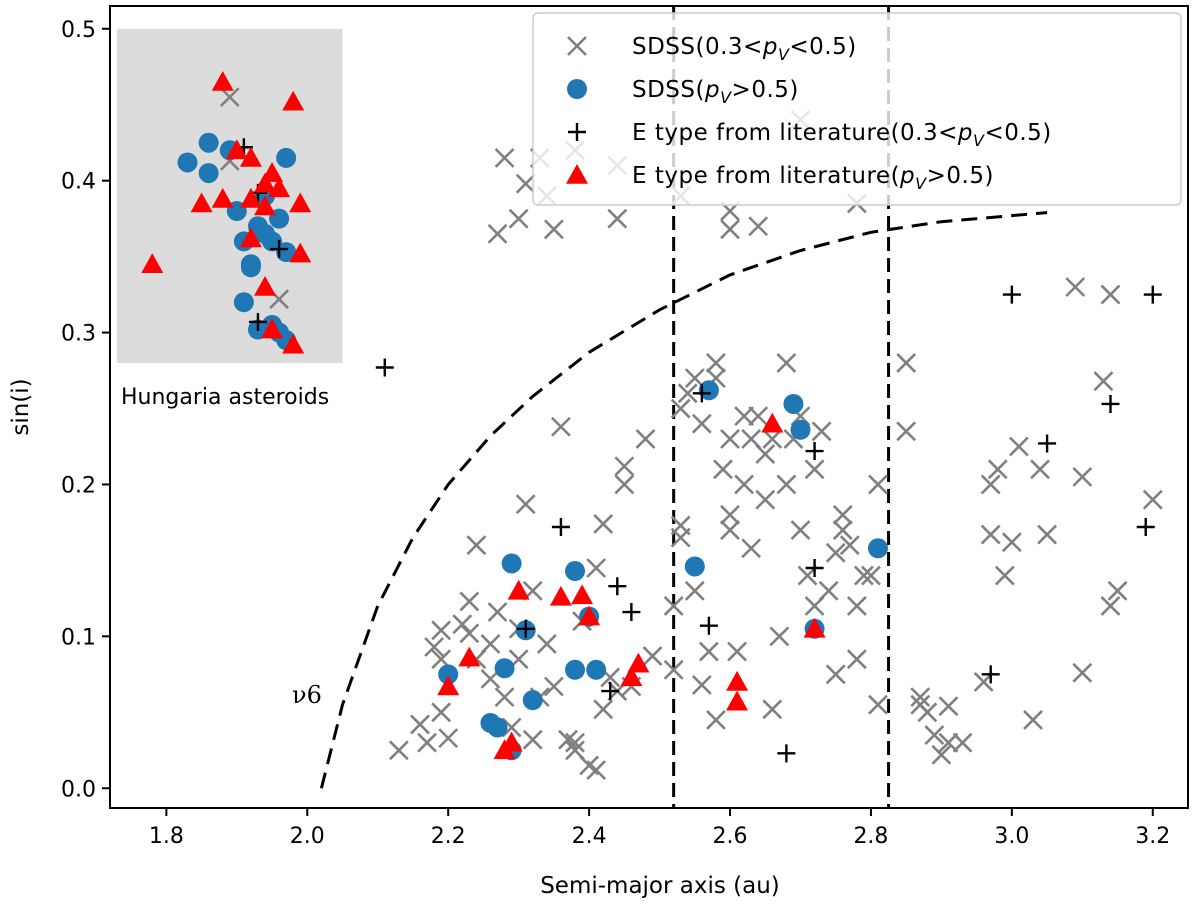 The image size is (1200, 905). I want to click on legend-marker-triangle, so click(577, 174).